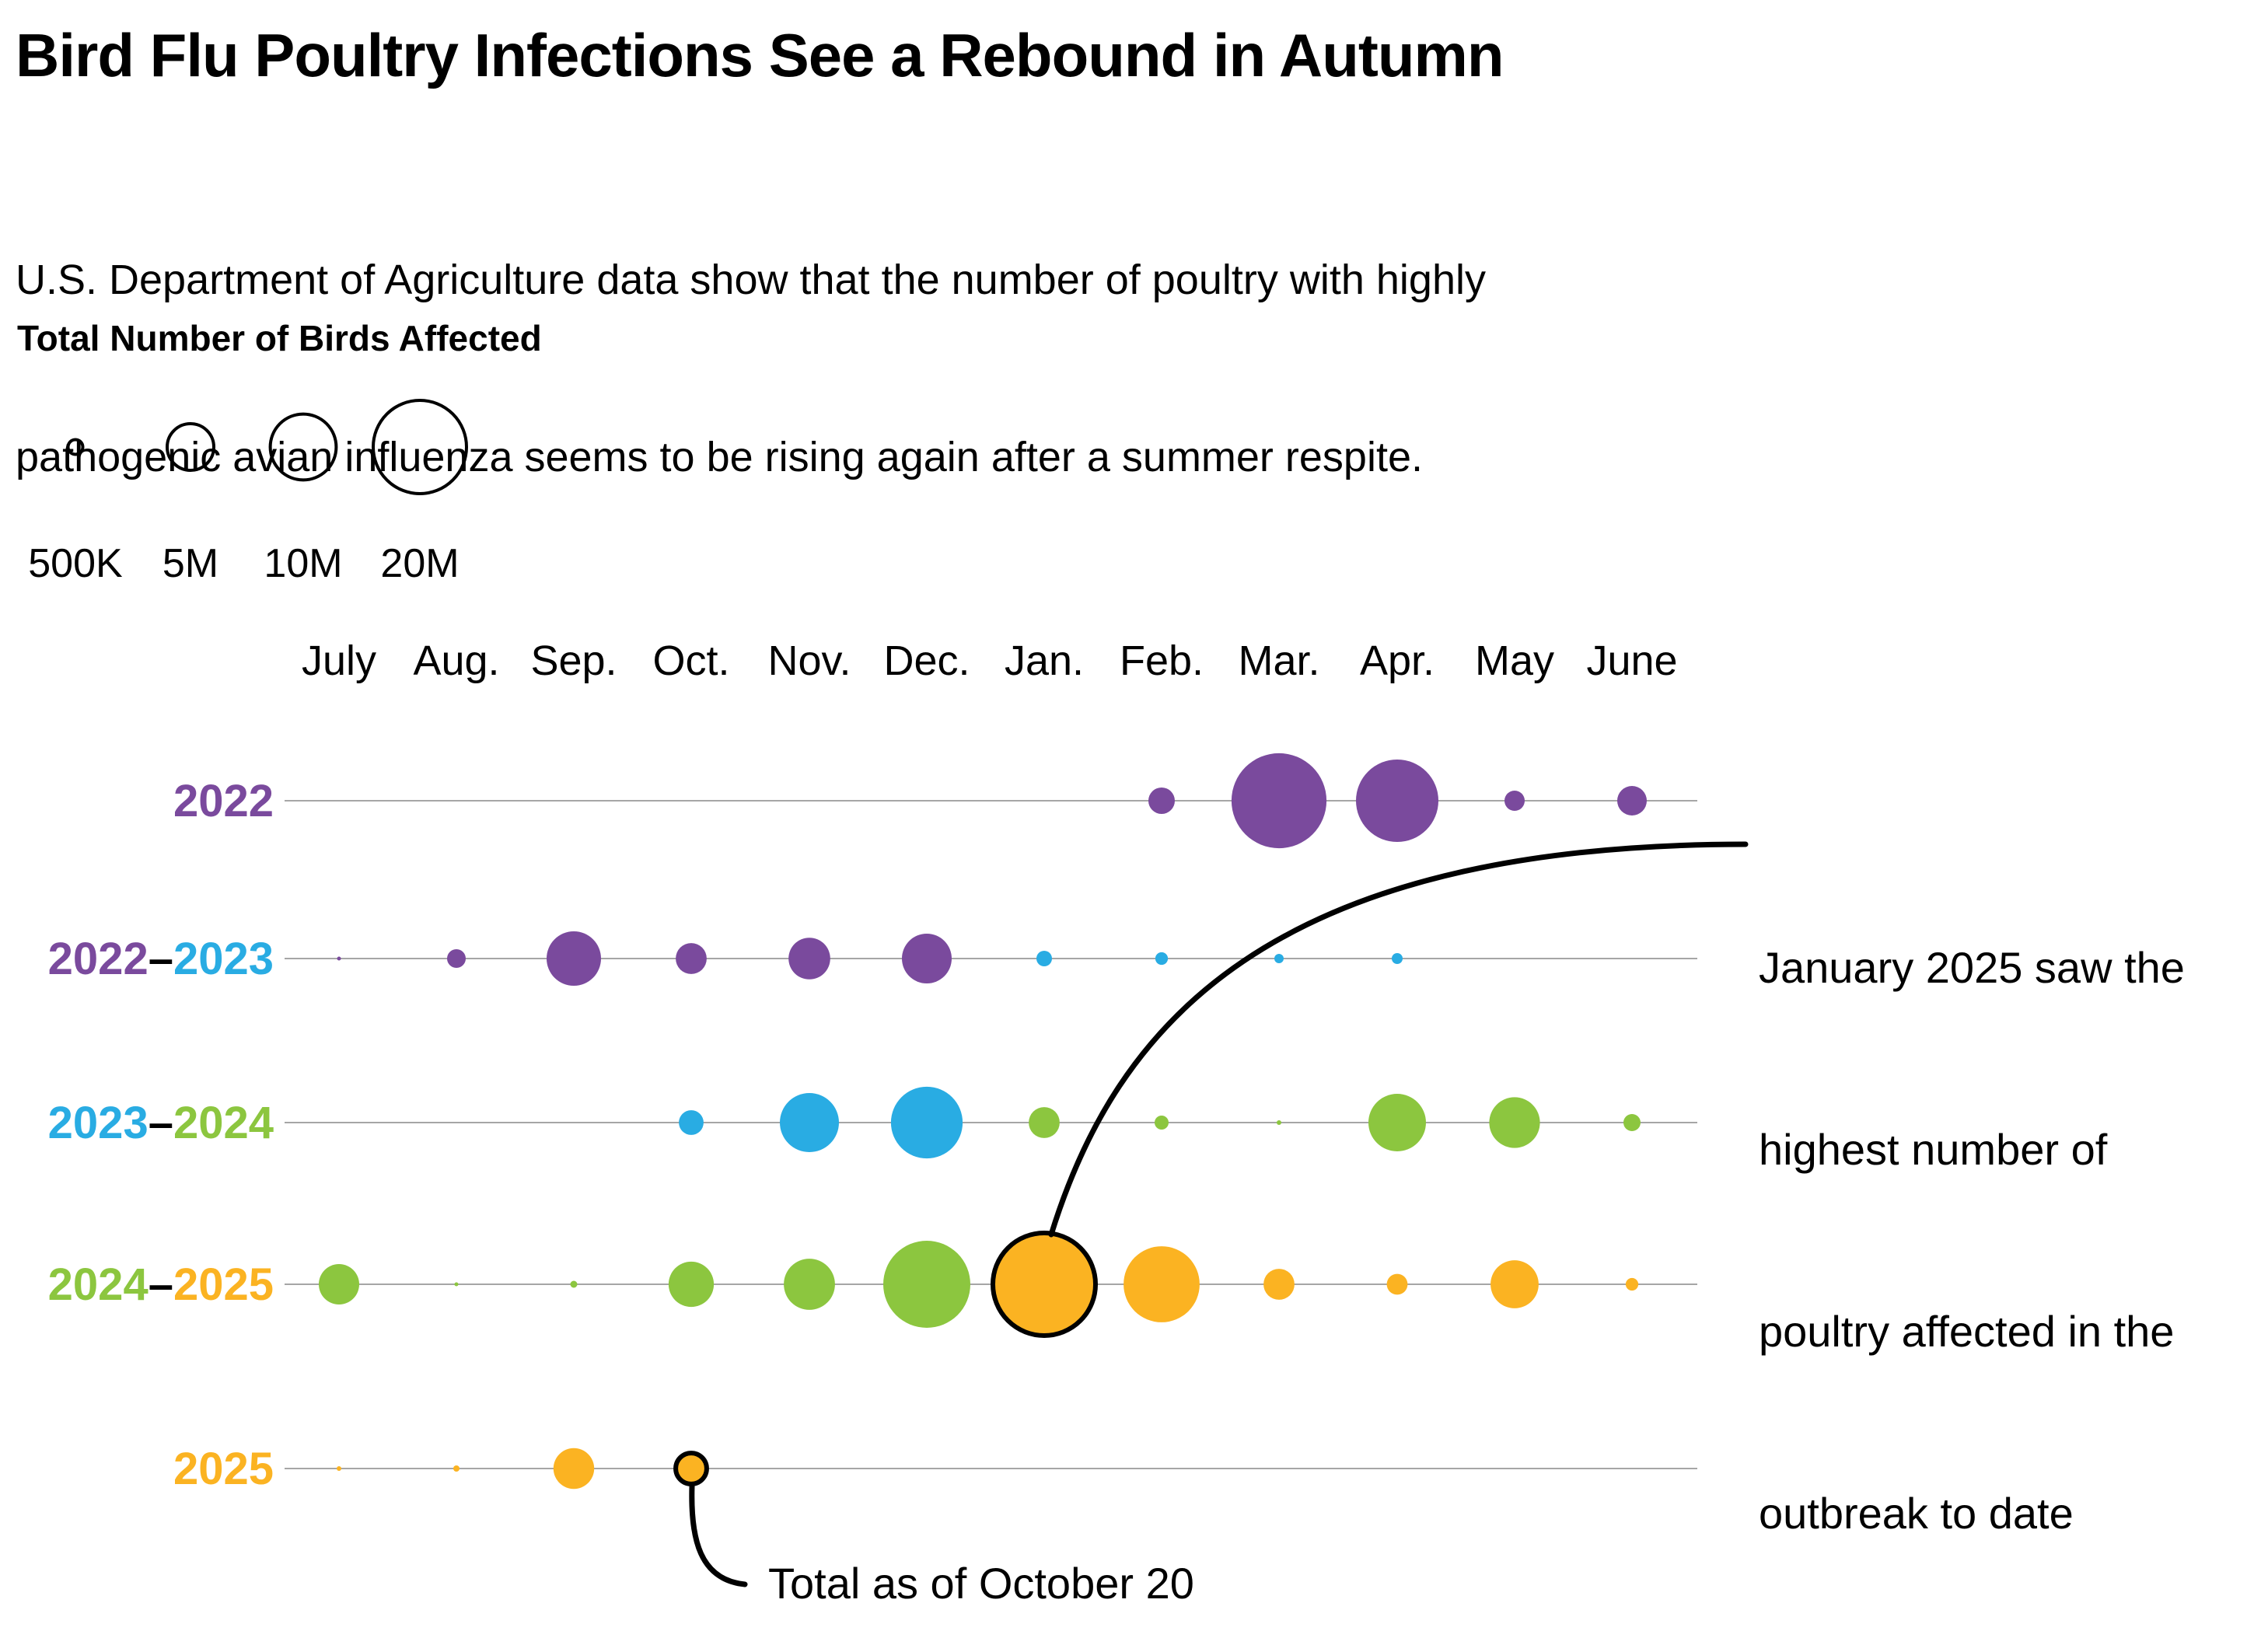 The image size is (2268, 1631). I want to click on bubble-2023–2024-Feb, so click(1162, 1123).